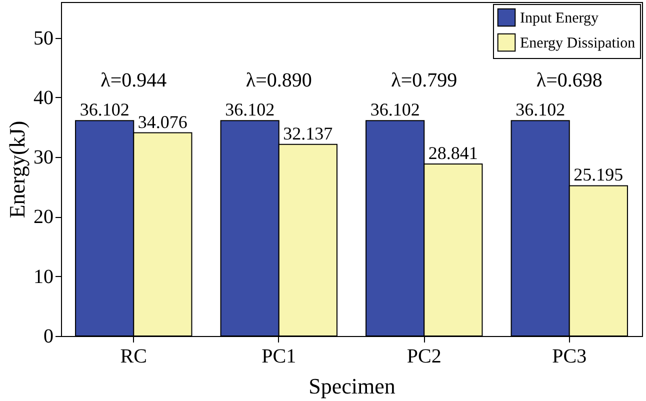 The height and width of the screenshot is (401, 646). I want to click on x-tick-label: PC2, so click(424, 357).